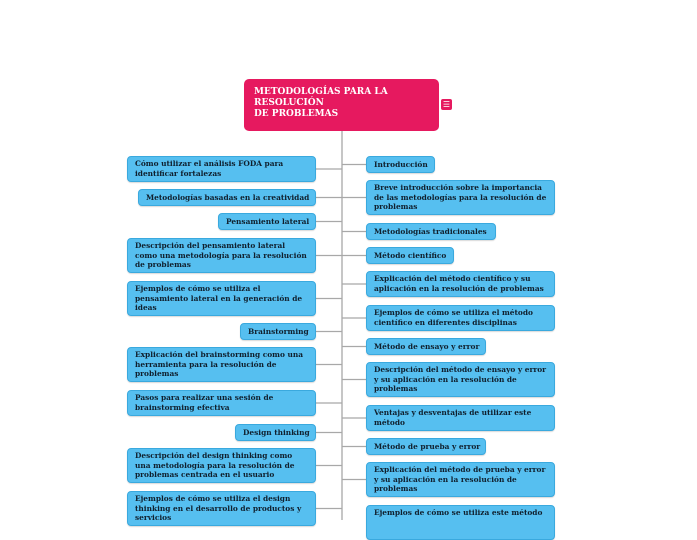 The width and height of the screenshot is (697, 540). What do you see at coordinates (275, 432) in the screenshot?
I see `left-topic-node: Design thinking` at bounding box center [275, 432].